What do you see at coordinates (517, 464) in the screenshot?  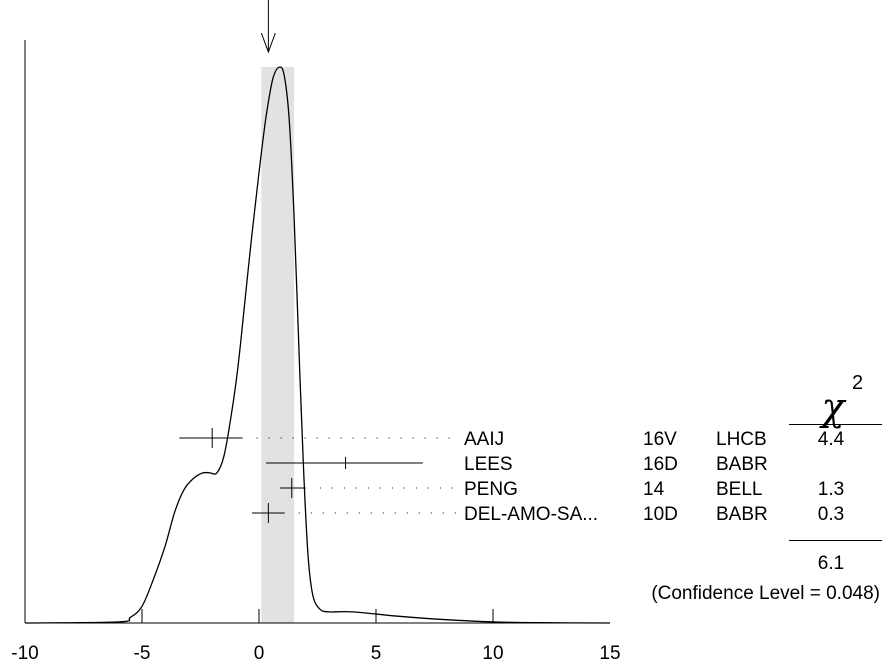 I see `measurement-row: LEES 16D BABR` at bounding box center [517, 464].